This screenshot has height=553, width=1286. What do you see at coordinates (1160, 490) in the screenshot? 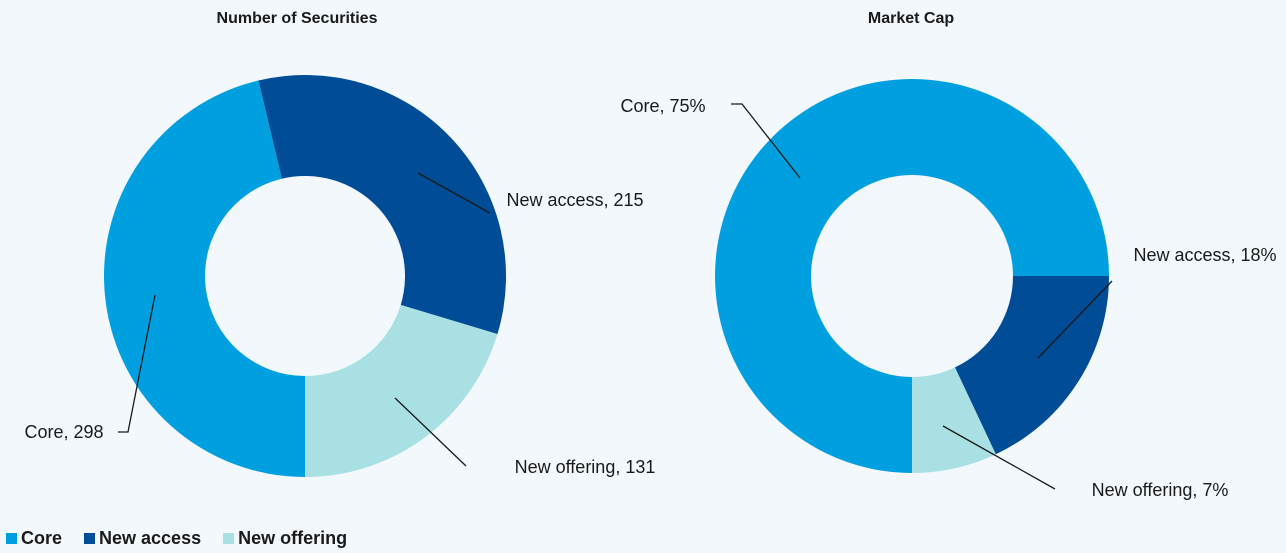
I see `data-label: New offering, 7%` at bounding box center [1160, 490].